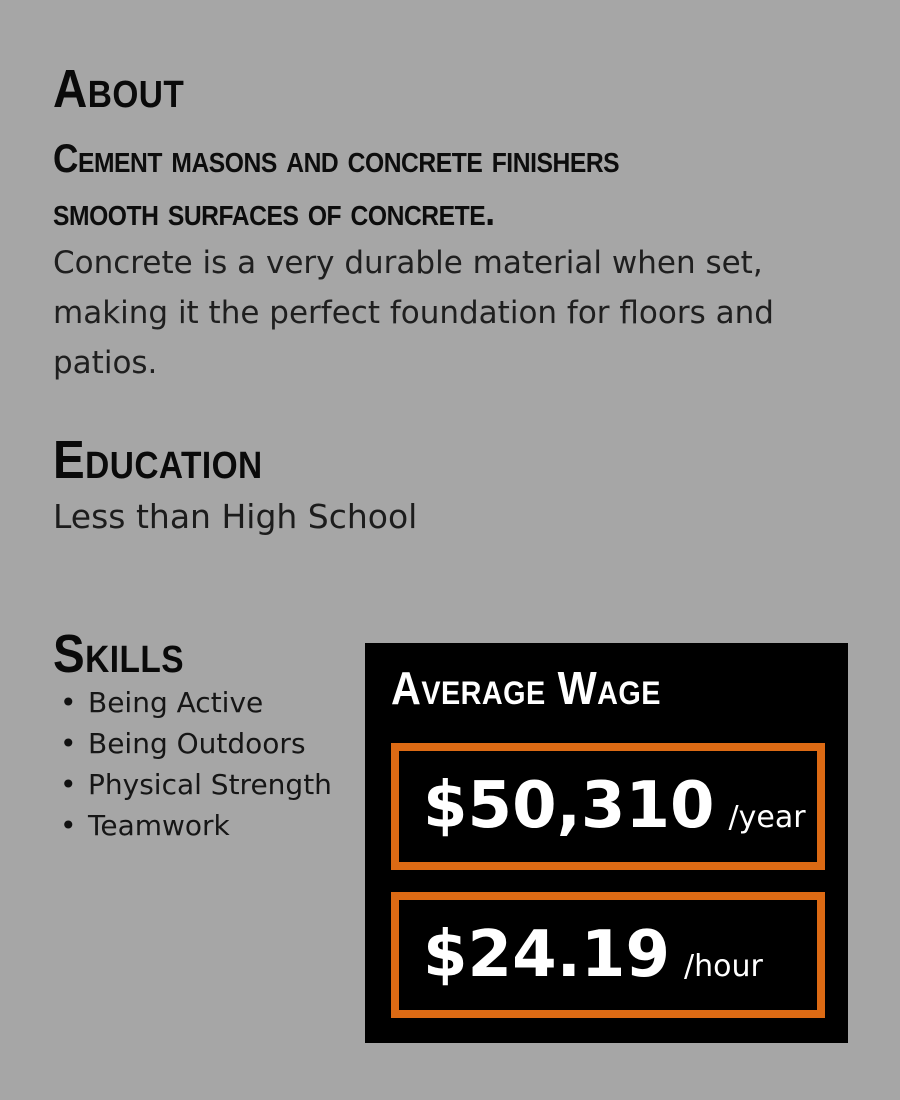  I want to click on skill-item-label: Physical Strength, so click(210, 784).